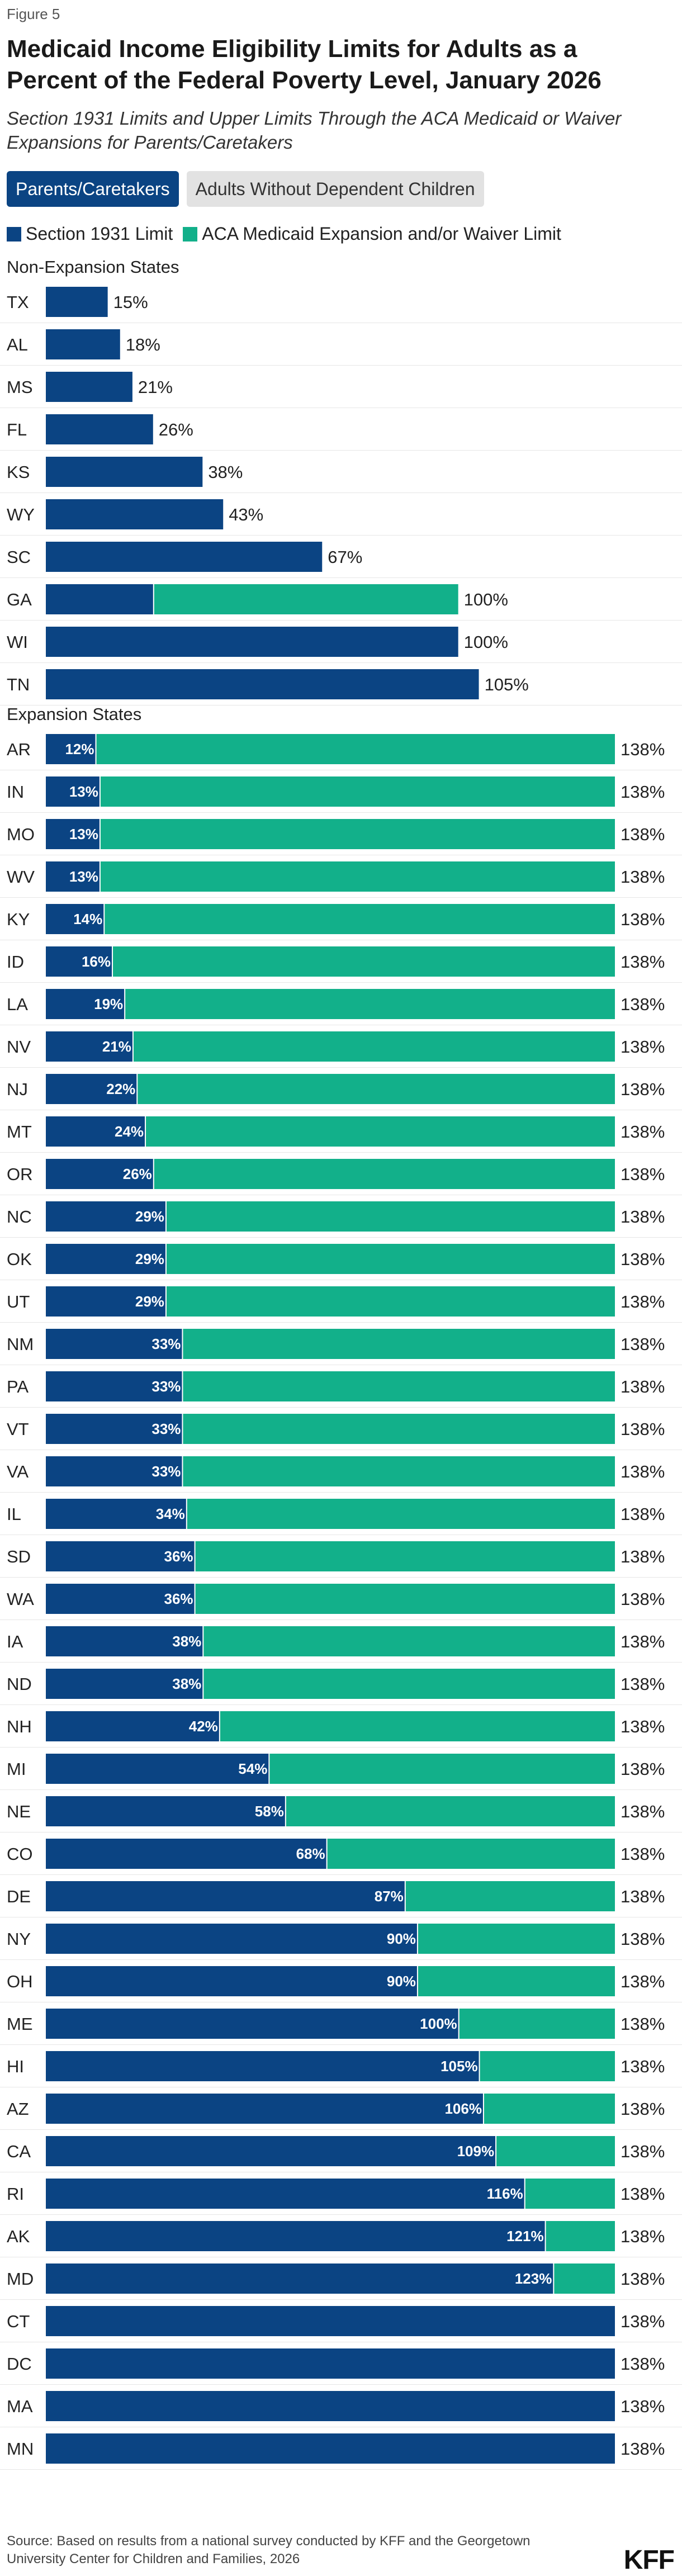 Image resolution: width=682 pixels, height=2576 pixels. What do you see at coordinates (225, 472) in the screenshot?
I see `value-label-total-ks: 38%` at bounding box center [225, 472].